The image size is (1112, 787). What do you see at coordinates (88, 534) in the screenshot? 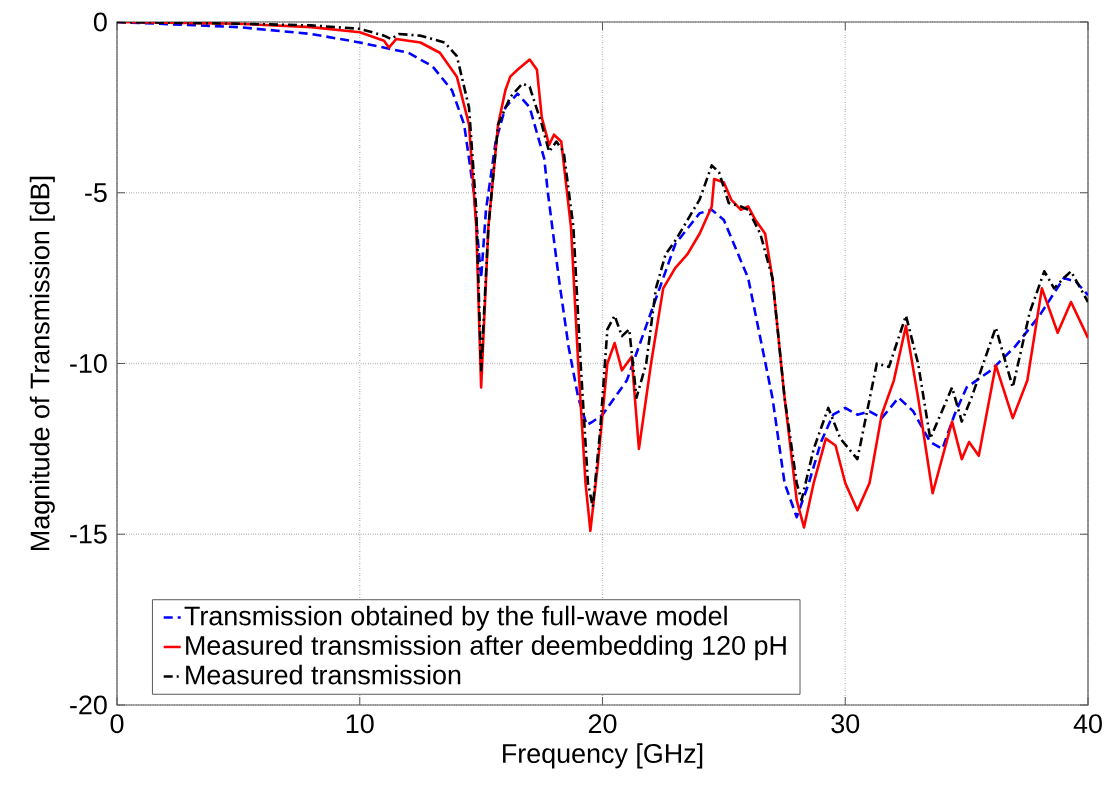
I see `y-tick-label: -15` at bounding box center [88, 534].